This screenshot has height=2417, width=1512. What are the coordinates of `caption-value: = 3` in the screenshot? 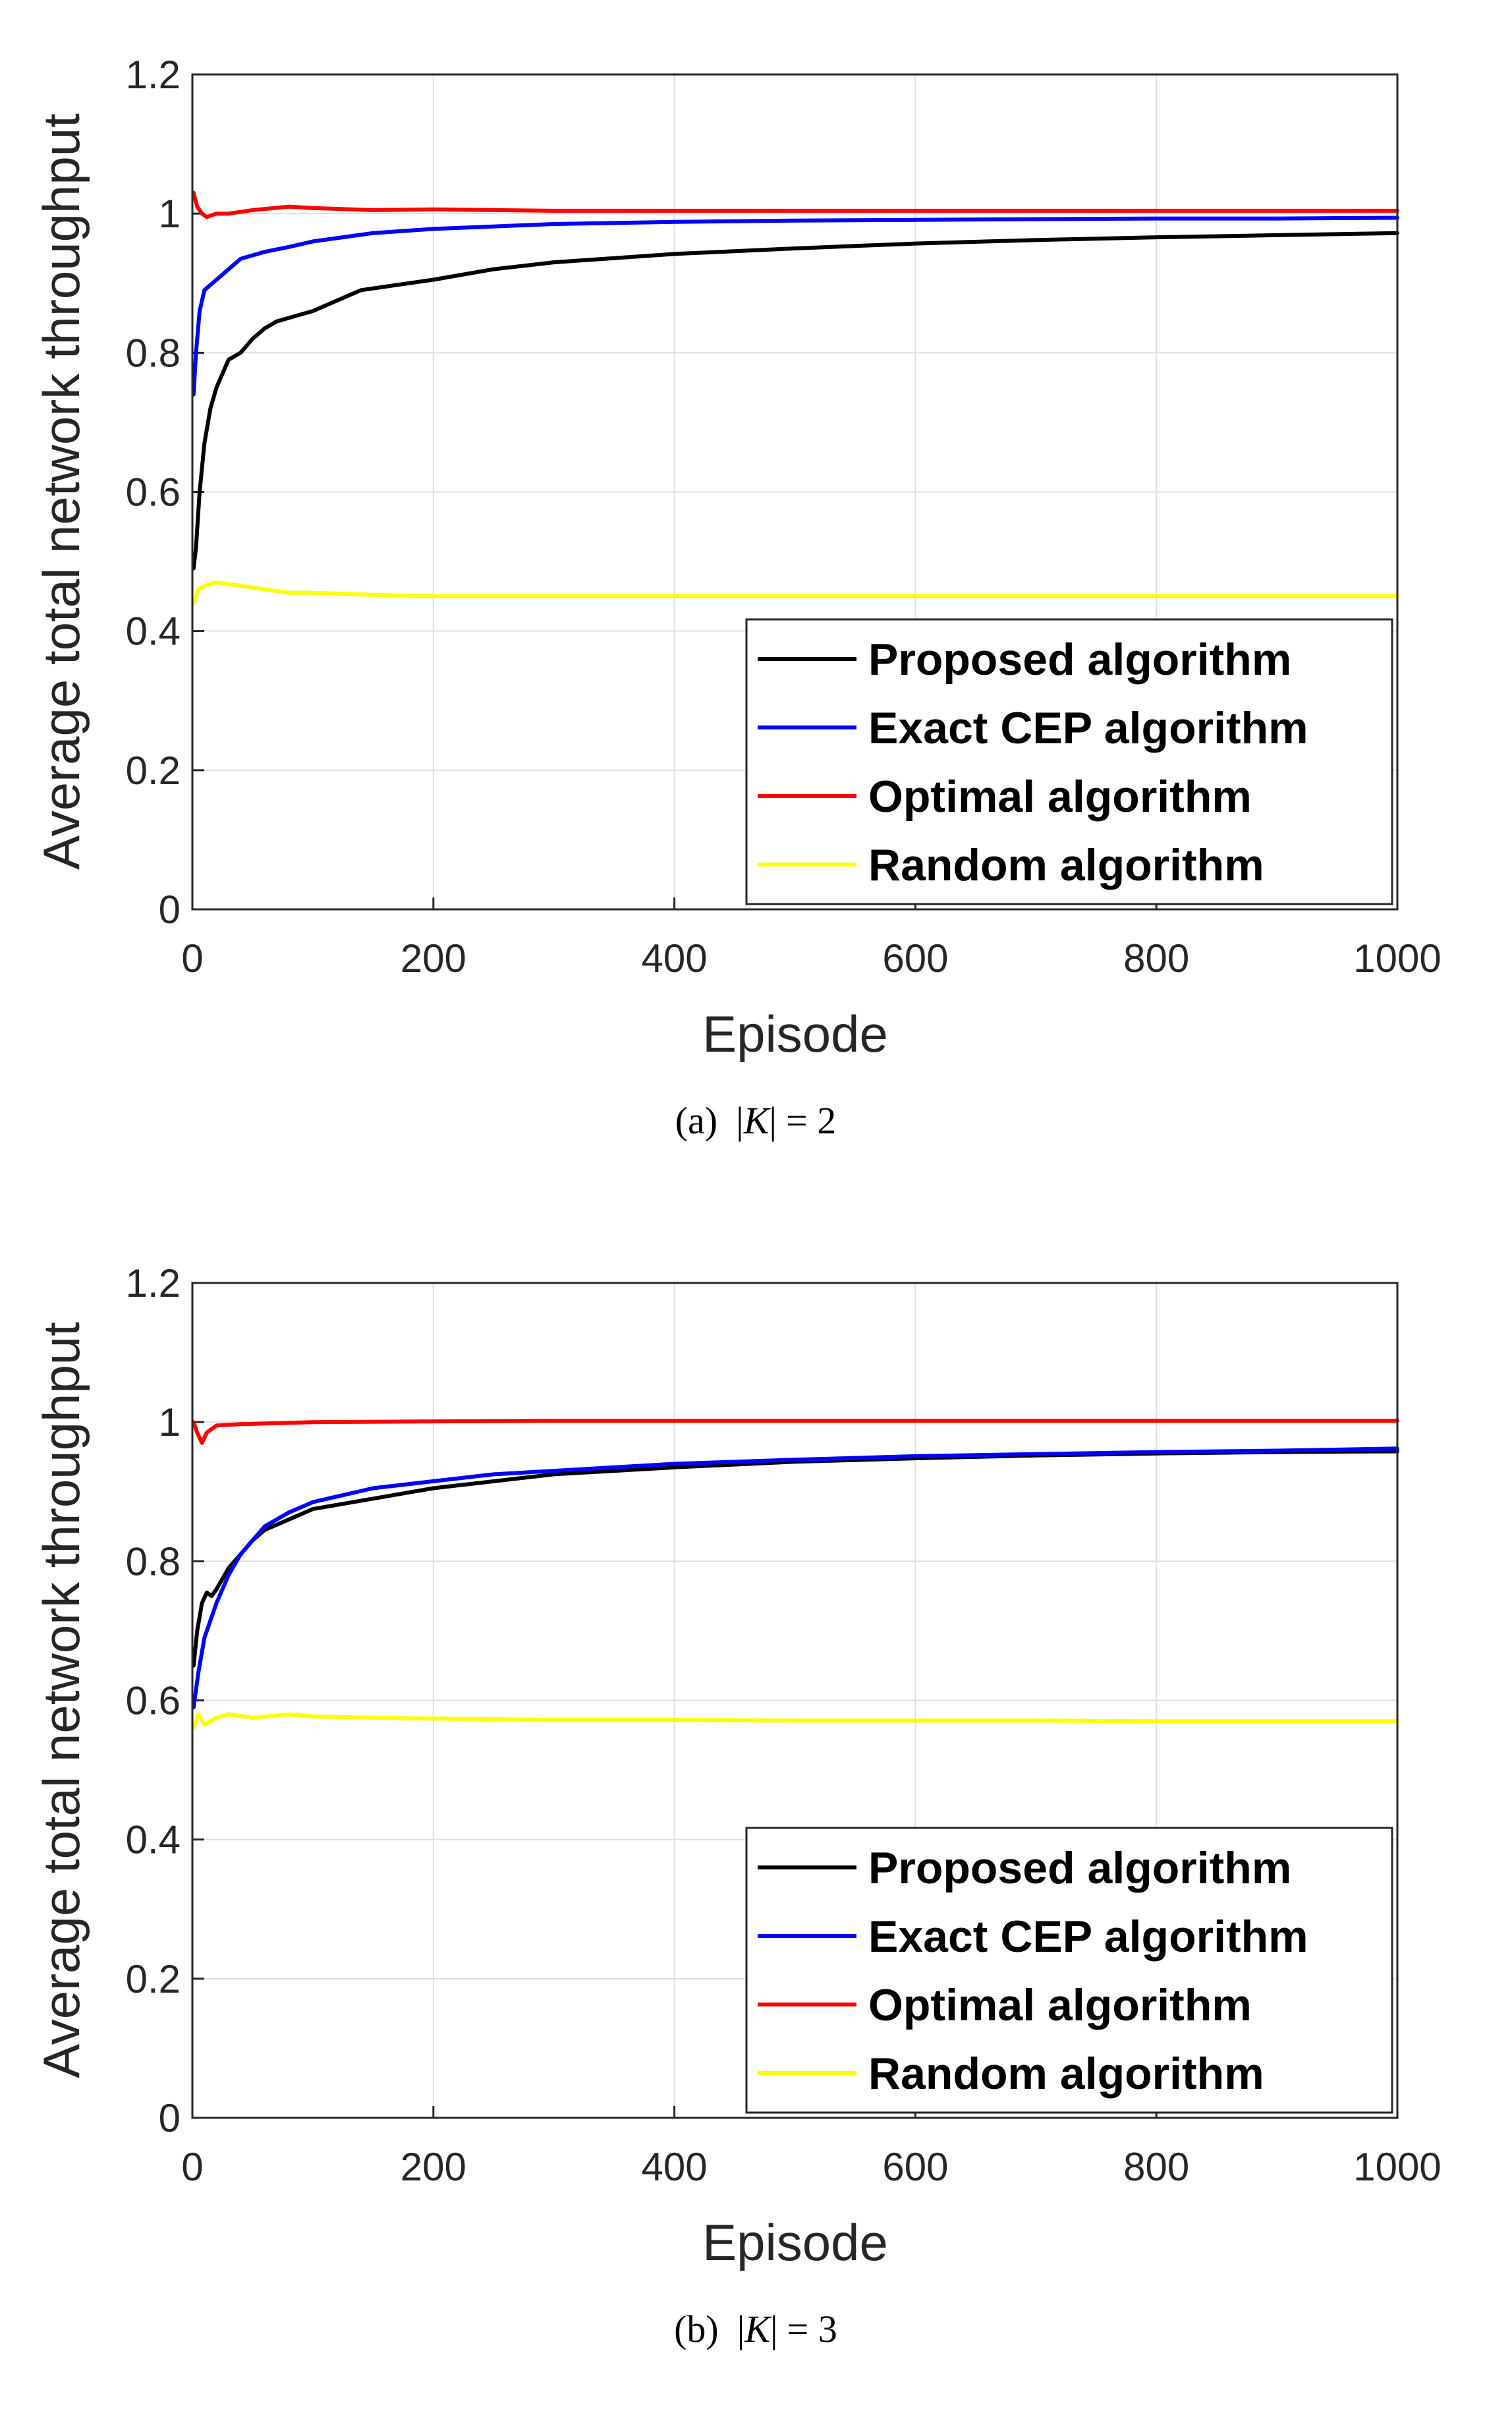 It's located at (812, 2329).